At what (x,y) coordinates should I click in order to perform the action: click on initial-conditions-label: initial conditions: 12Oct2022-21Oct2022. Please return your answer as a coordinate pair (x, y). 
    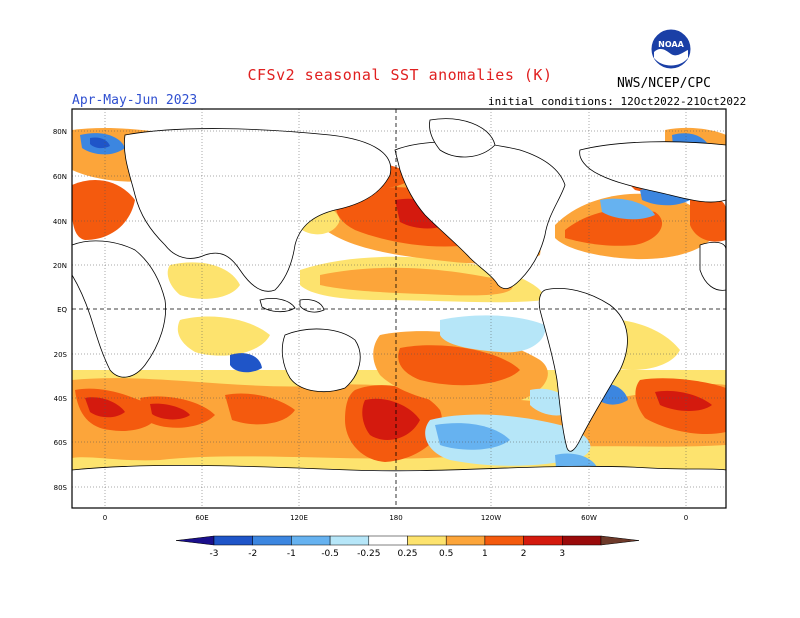
    Looking at the image, I should click on (617, 101).